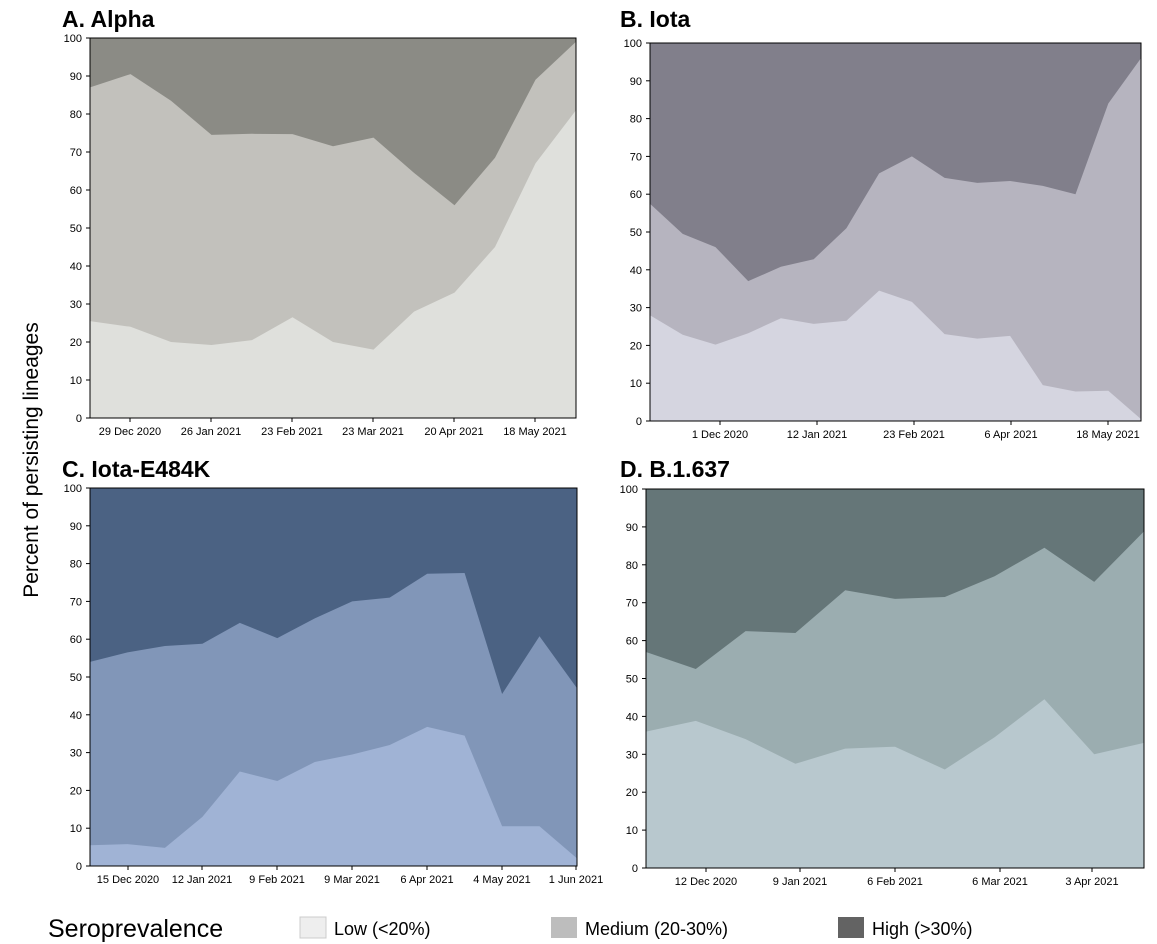  Describe the element at coordinates (720, 435) in the screenshot. I see `x-tick-label: 1 Dec 2020` at that location.